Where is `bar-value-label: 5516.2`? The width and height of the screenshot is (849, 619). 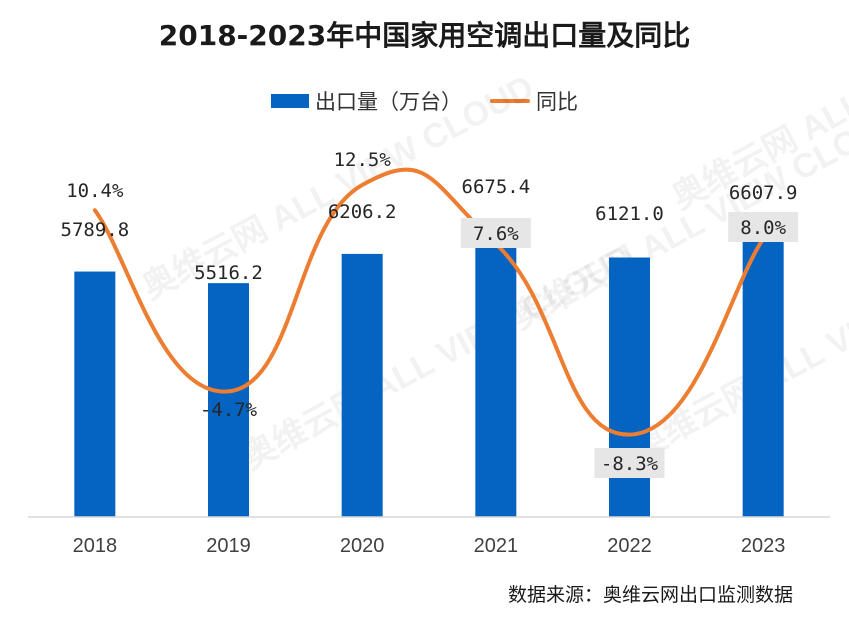 bar-value-label: 5516.2 is located at coordinates (228, 273).